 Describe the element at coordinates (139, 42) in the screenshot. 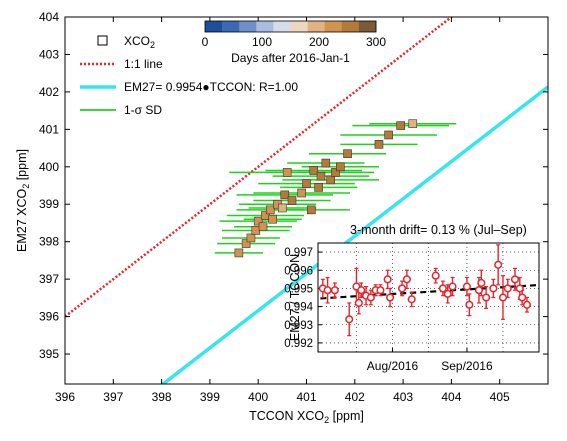

I see `legend-label: XCO2` at that location.